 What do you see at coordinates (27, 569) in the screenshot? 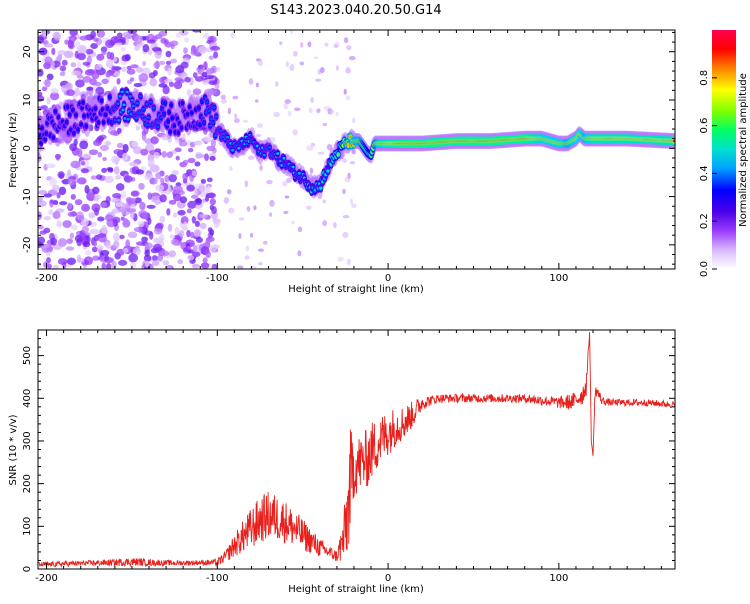
I see `snr-y-tick-label: 0` at bounding box center [27, 569].